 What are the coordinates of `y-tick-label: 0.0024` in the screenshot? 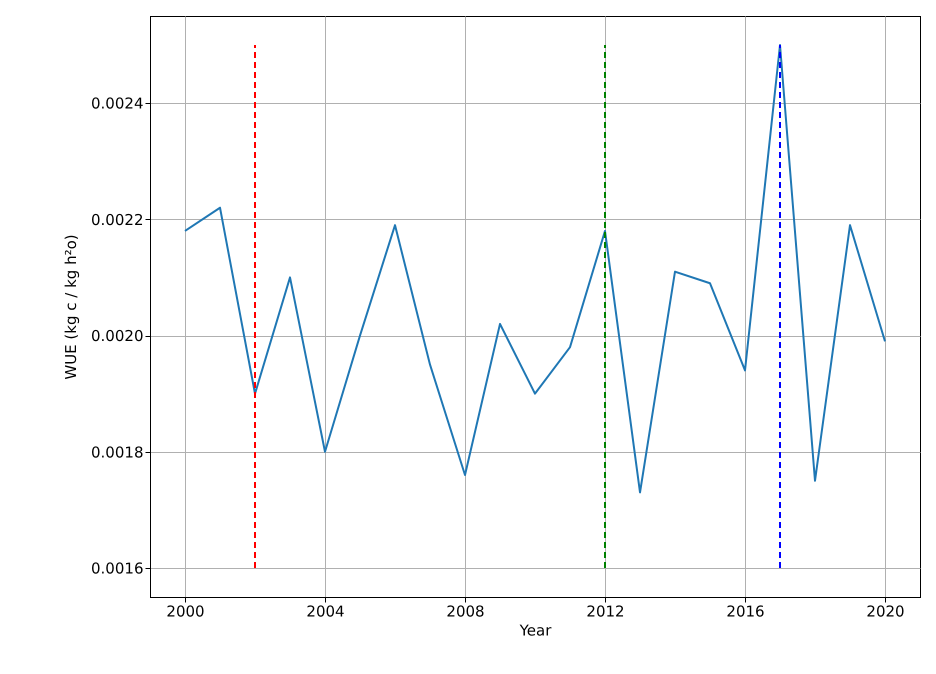 It's located at (117, 103).